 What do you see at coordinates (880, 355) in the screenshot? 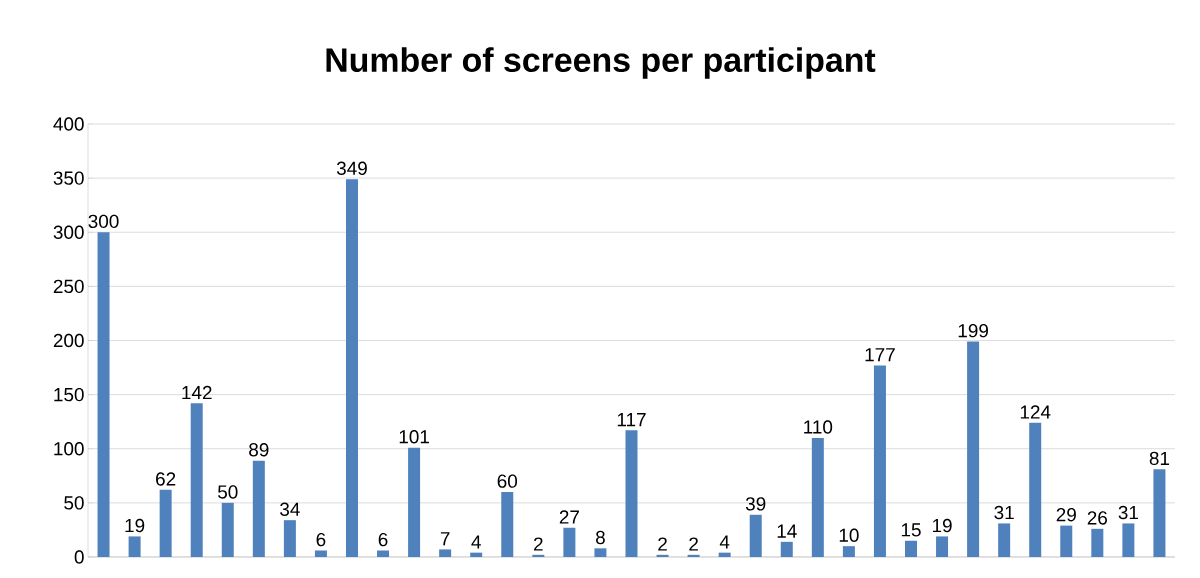
I see `data-label: 177` at bounding box center [880, 355].